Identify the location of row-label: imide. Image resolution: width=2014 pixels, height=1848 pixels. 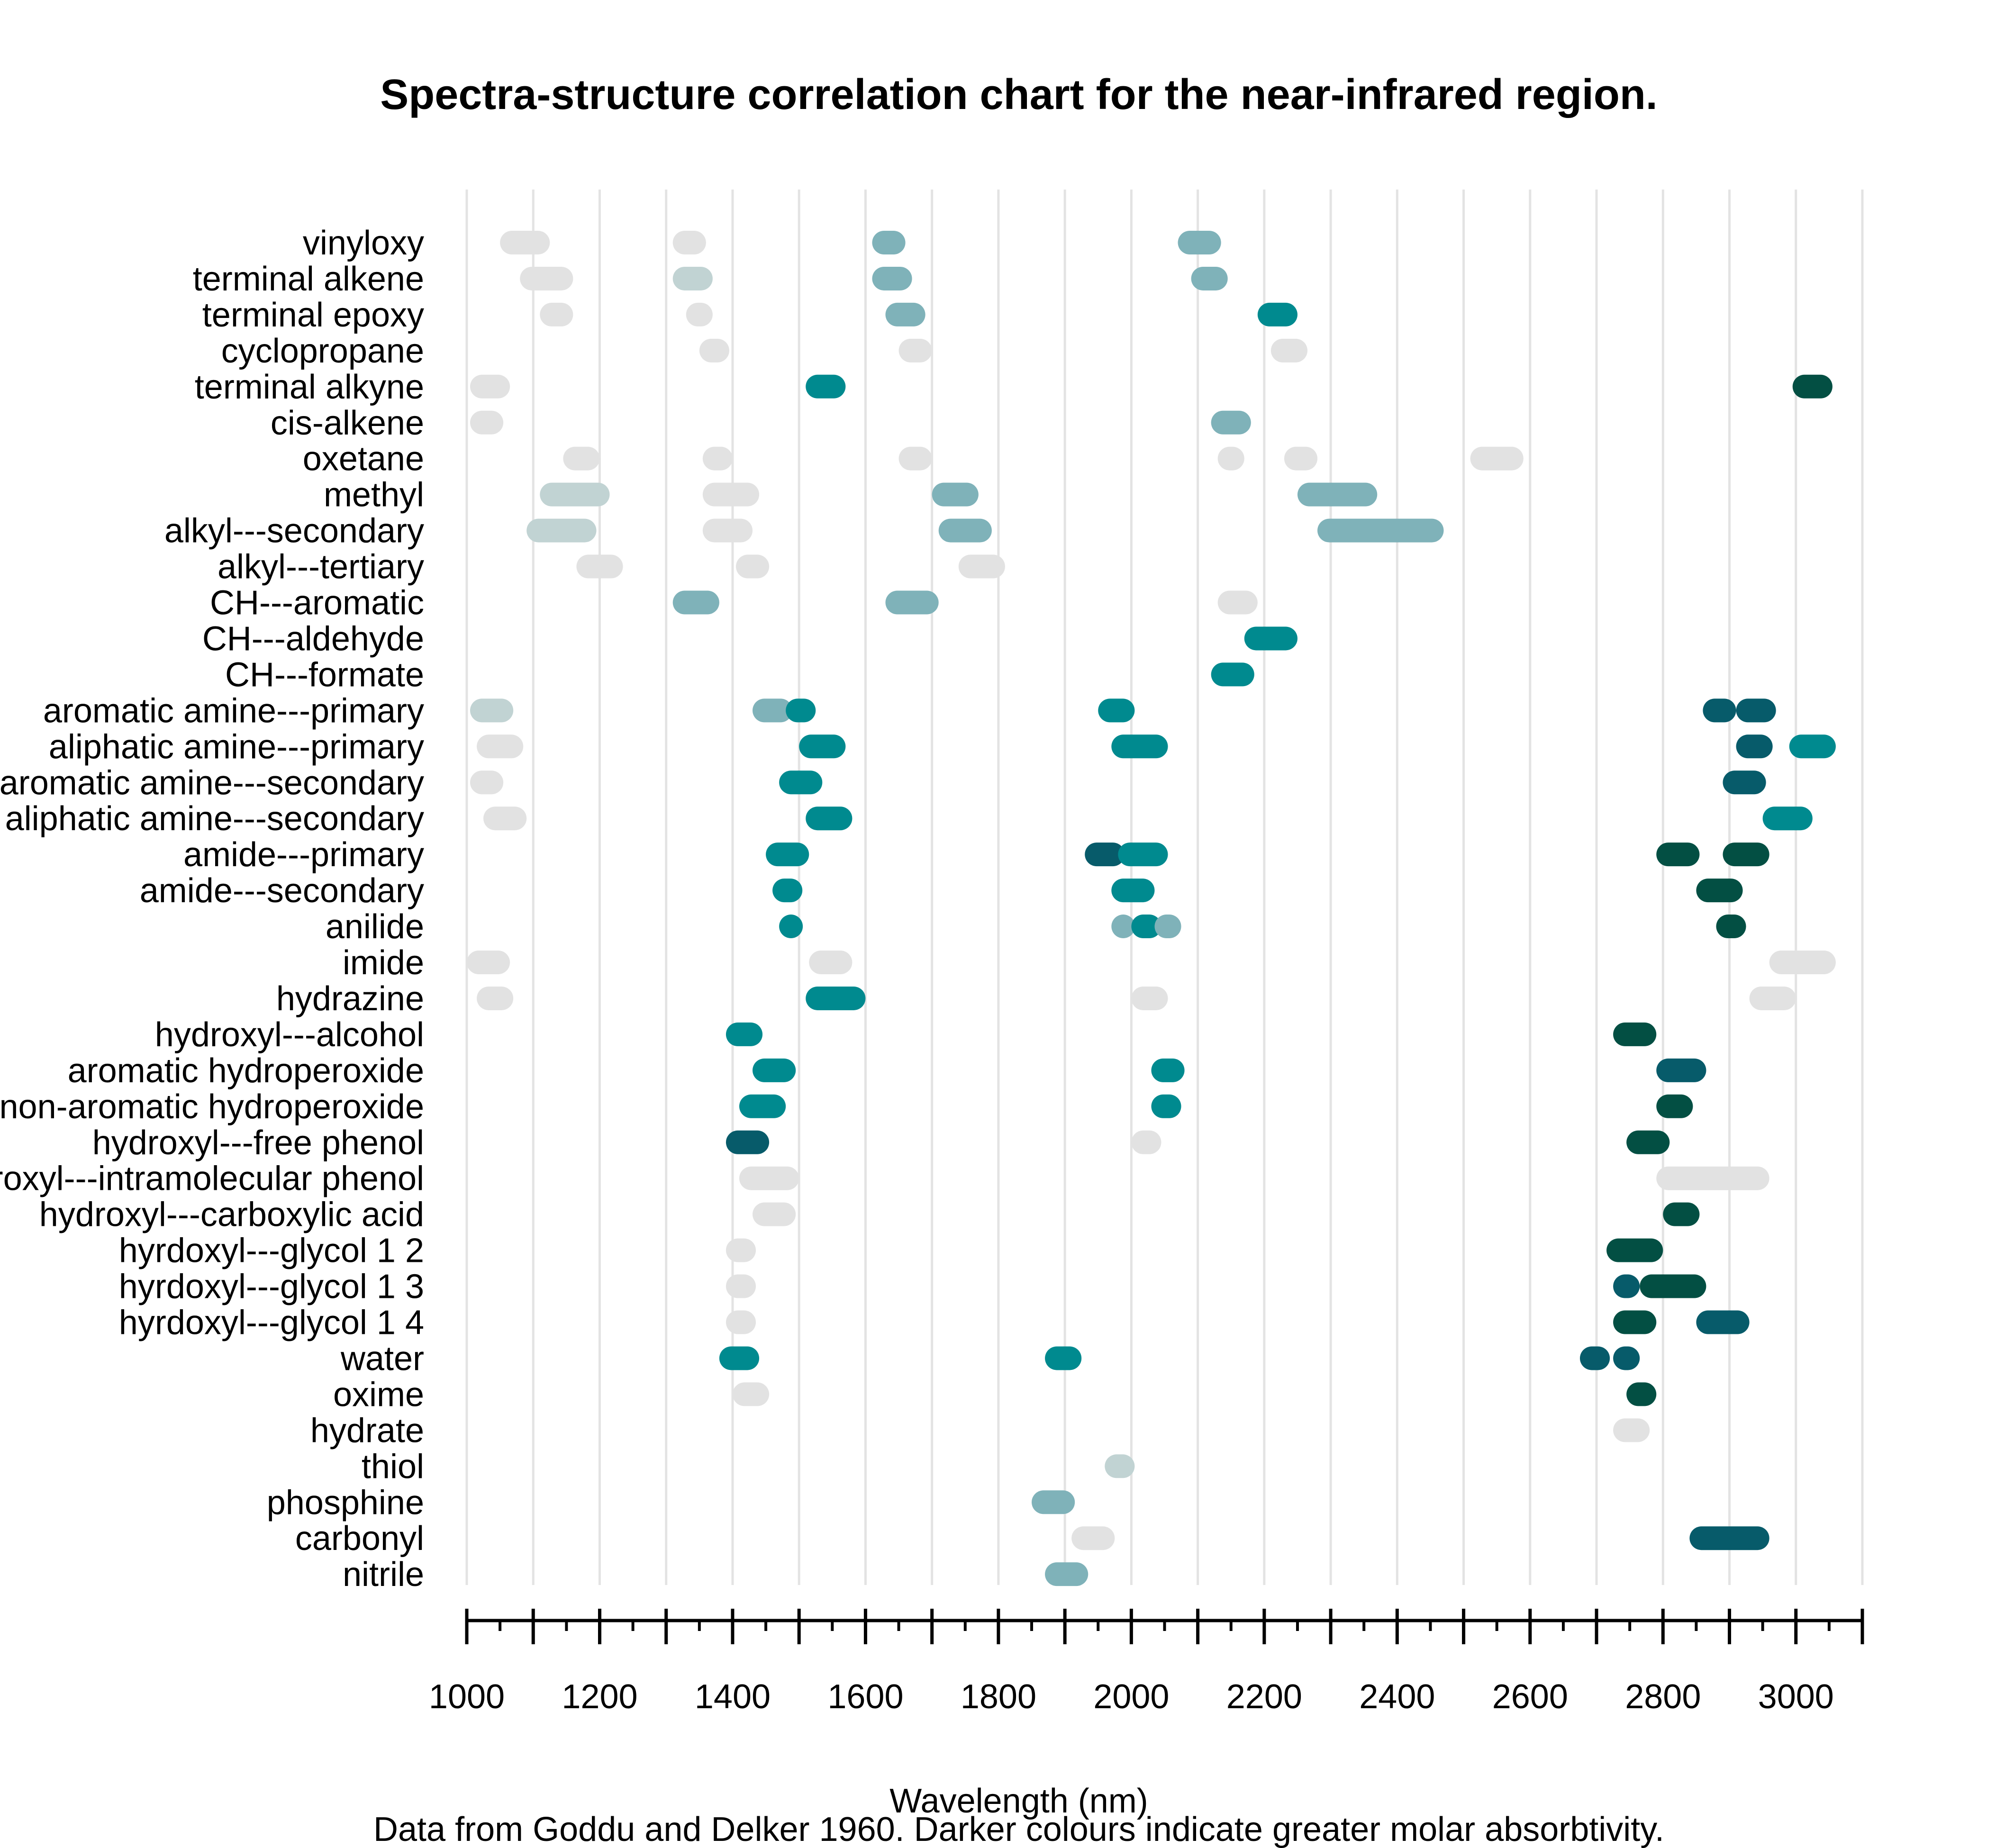
(383, 963).